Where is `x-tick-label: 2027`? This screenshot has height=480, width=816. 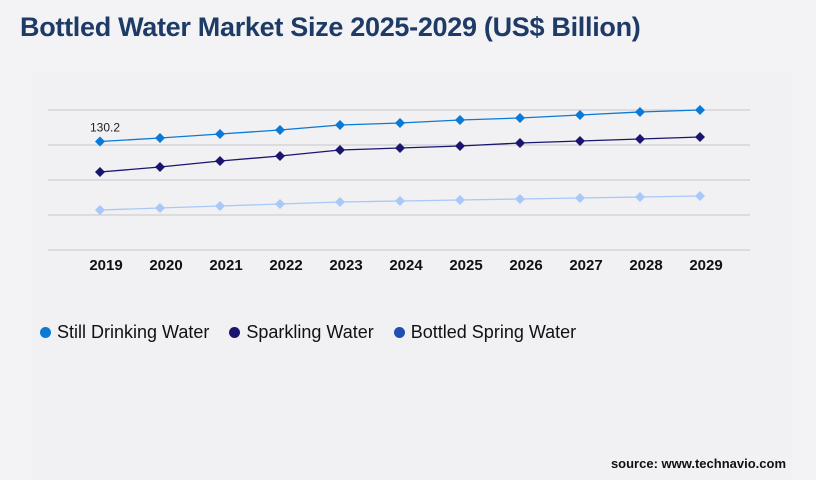
x-tick-label: 2027 is located at coordinates (585, 265).